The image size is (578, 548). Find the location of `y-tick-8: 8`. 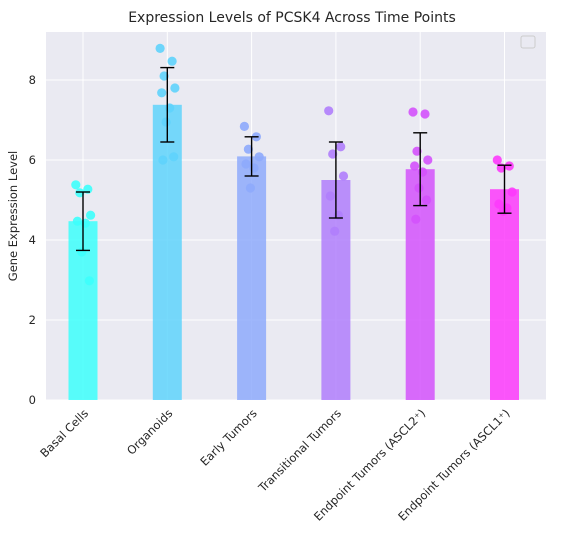

y-tick-8: 8 is located at coordinates (32, 80).